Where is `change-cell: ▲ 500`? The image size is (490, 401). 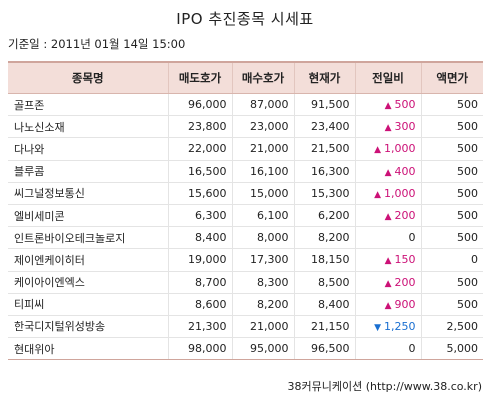 change-cell: ▲ 500 is located at coordinates (387, 105).